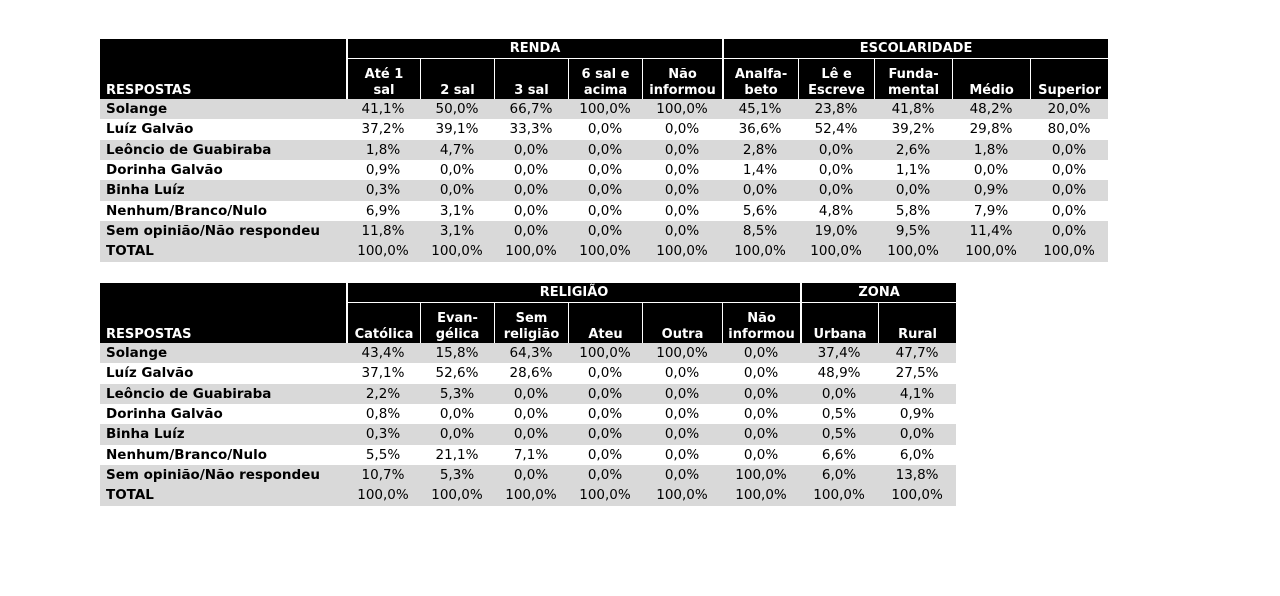  What do you see at coordinates (457, 129) in the screenshot?
I see `table-cell: 39,1%` at bounding box center [457, 129].